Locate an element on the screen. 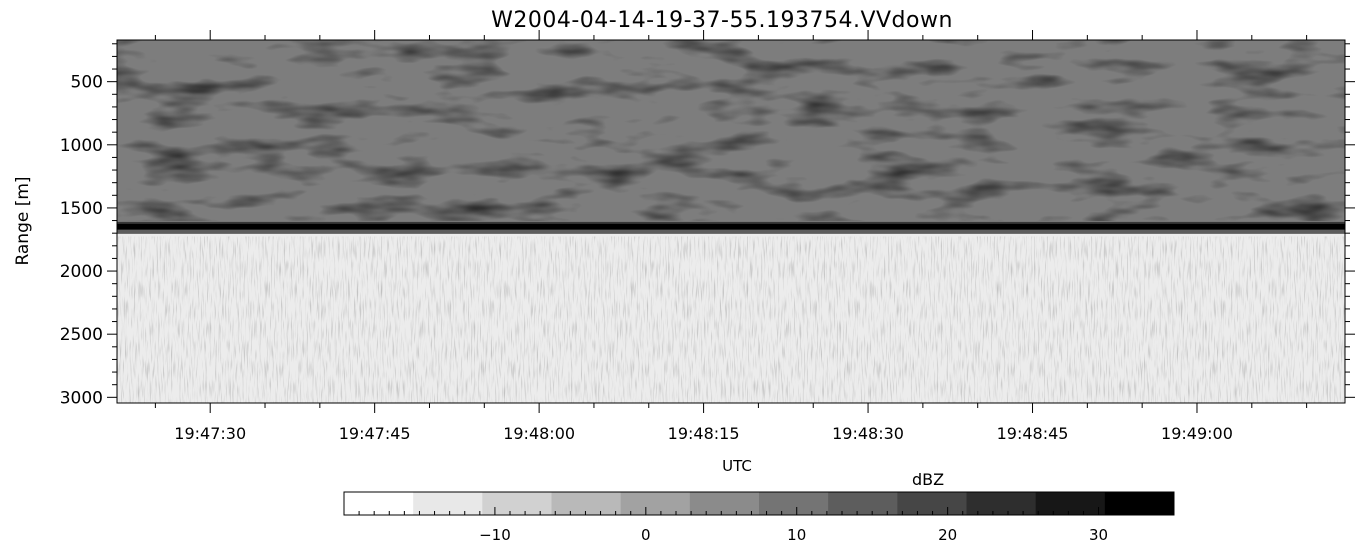 The width and height of the screenshot is (1362, 544). x-tick-label: 19:48:45 is located at coordinates (1033, 433).